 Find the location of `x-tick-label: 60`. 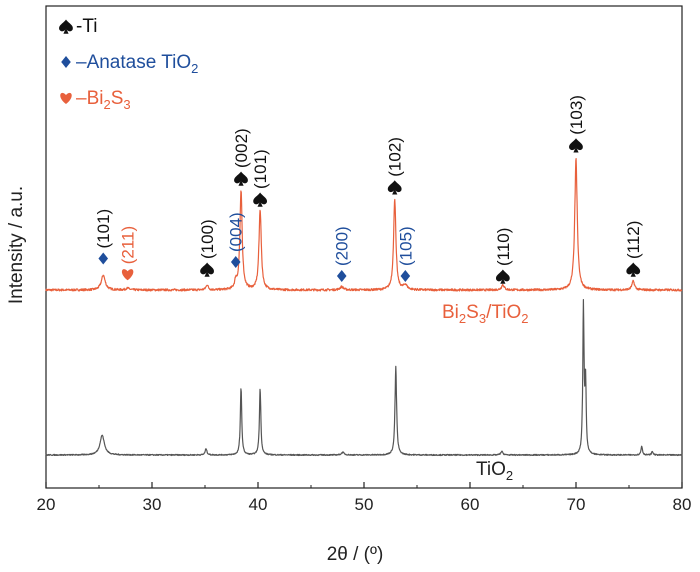

x-tick-label: 60 is located at coordinates (470, 504).